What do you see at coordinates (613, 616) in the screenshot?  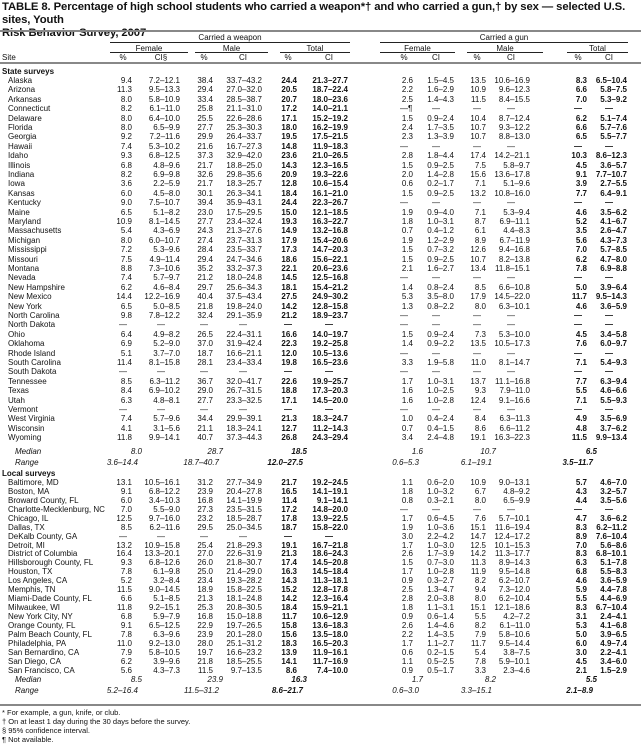 I see `ci-cell: 2.4–4.1` at bounding box center [613, 616].